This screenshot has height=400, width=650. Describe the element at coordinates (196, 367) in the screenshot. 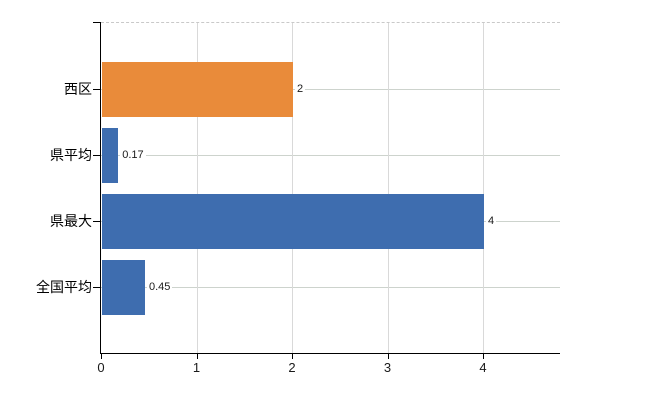

I see `x-tick-label: 1` at that location.